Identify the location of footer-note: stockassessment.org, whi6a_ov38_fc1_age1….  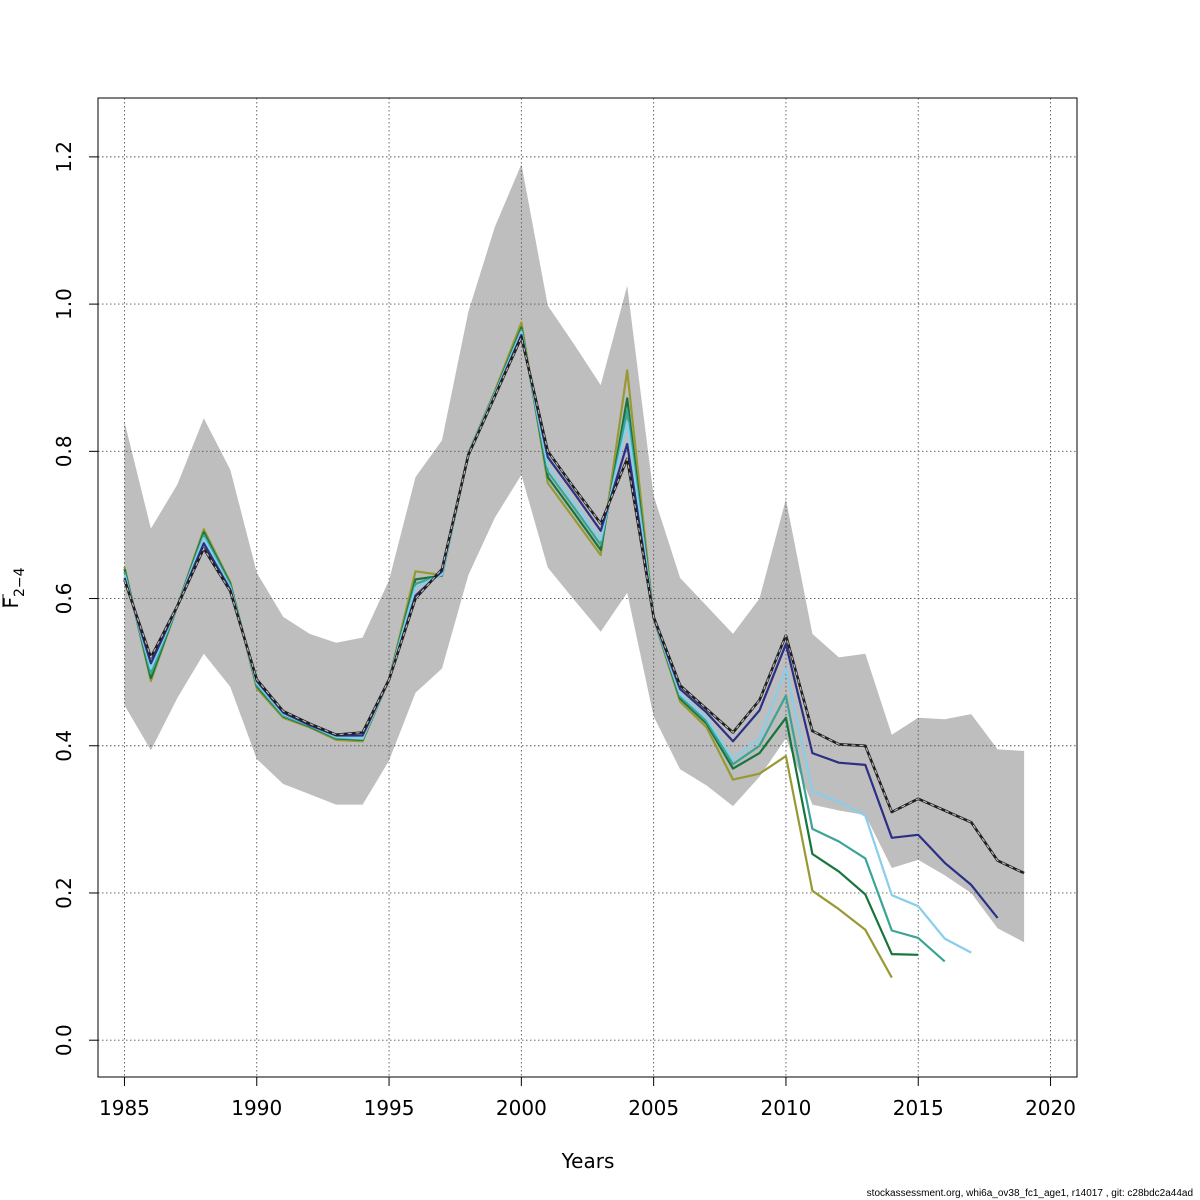
(1030, 1193).